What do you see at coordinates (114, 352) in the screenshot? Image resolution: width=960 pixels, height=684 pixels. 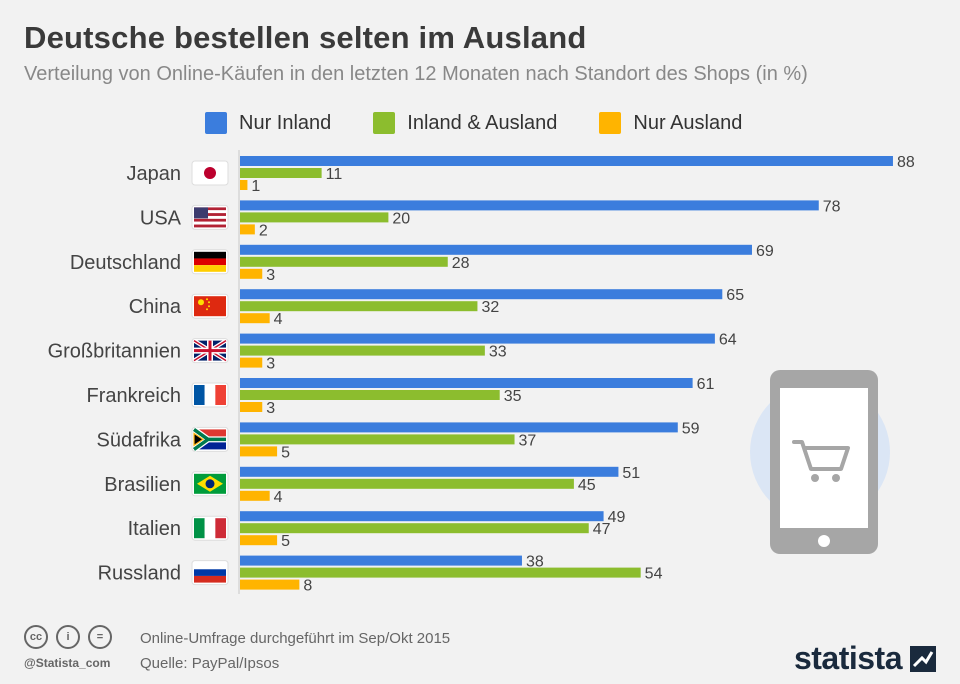 I see `category-label-grossbritannien: Großbritannien` at bounding box center [114, 352].